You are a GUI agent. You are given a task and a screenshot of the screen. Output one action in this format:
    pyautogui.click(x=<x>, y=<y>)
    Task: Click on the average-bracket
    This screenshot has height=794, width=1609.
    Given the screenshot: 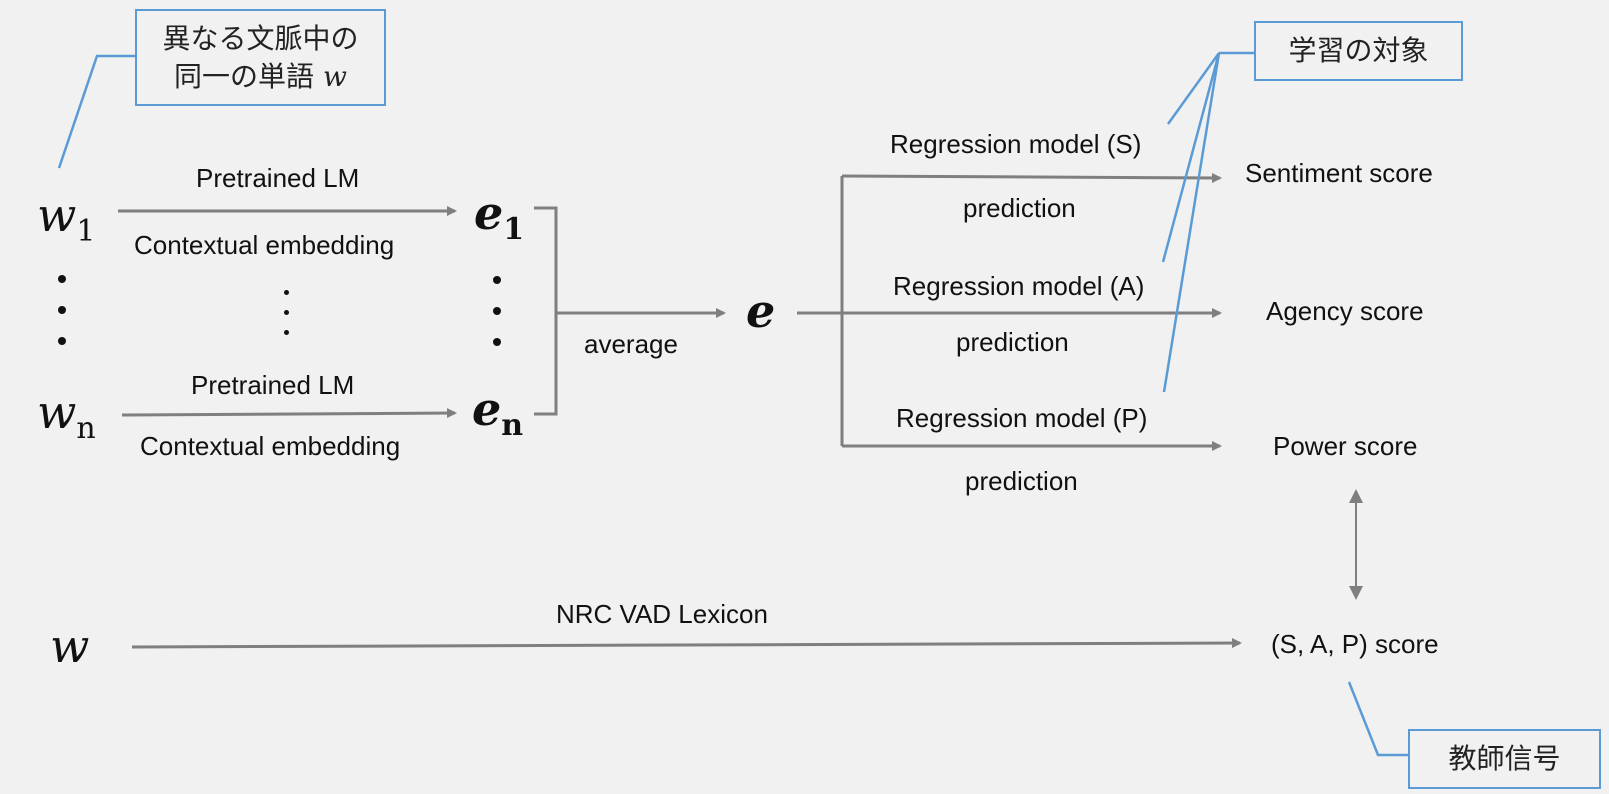 What is the action you would take?
    pyautogui.click(x=546, y=311)
    